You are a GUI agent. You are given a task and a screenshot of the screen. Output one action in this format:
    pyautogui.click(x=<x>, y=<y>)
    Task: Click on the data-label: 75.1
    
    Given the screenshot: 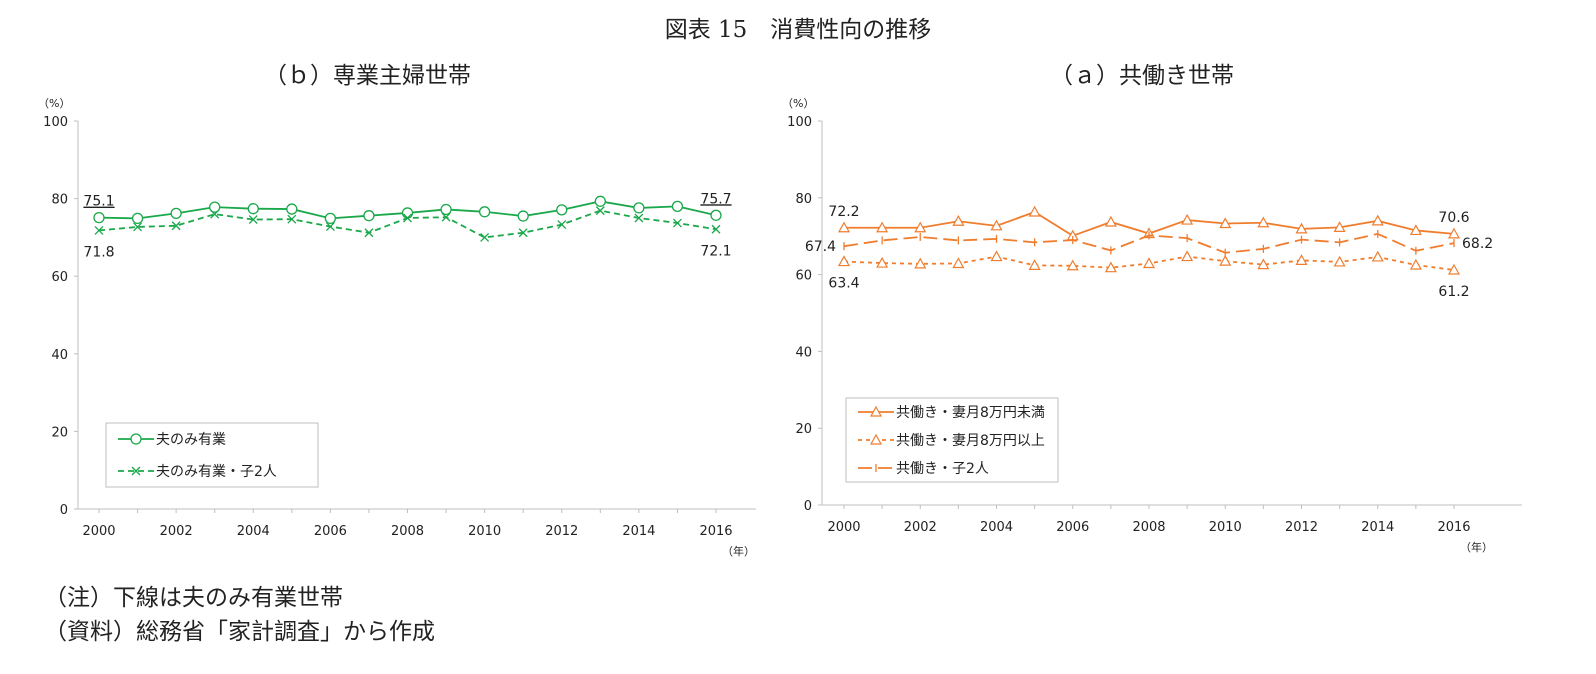 What is the action you would take?
    pyautogui.click(x=98, y=202)
    